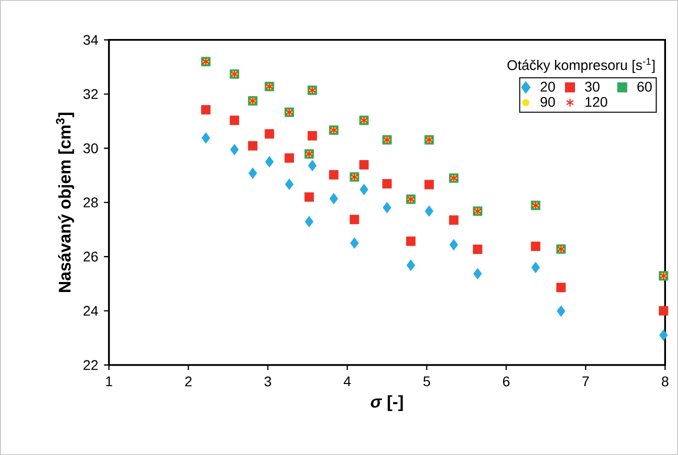 The width and height of the screenshot is (678, 455). I want to click on x-tick-label: 2, so click(188, 381).